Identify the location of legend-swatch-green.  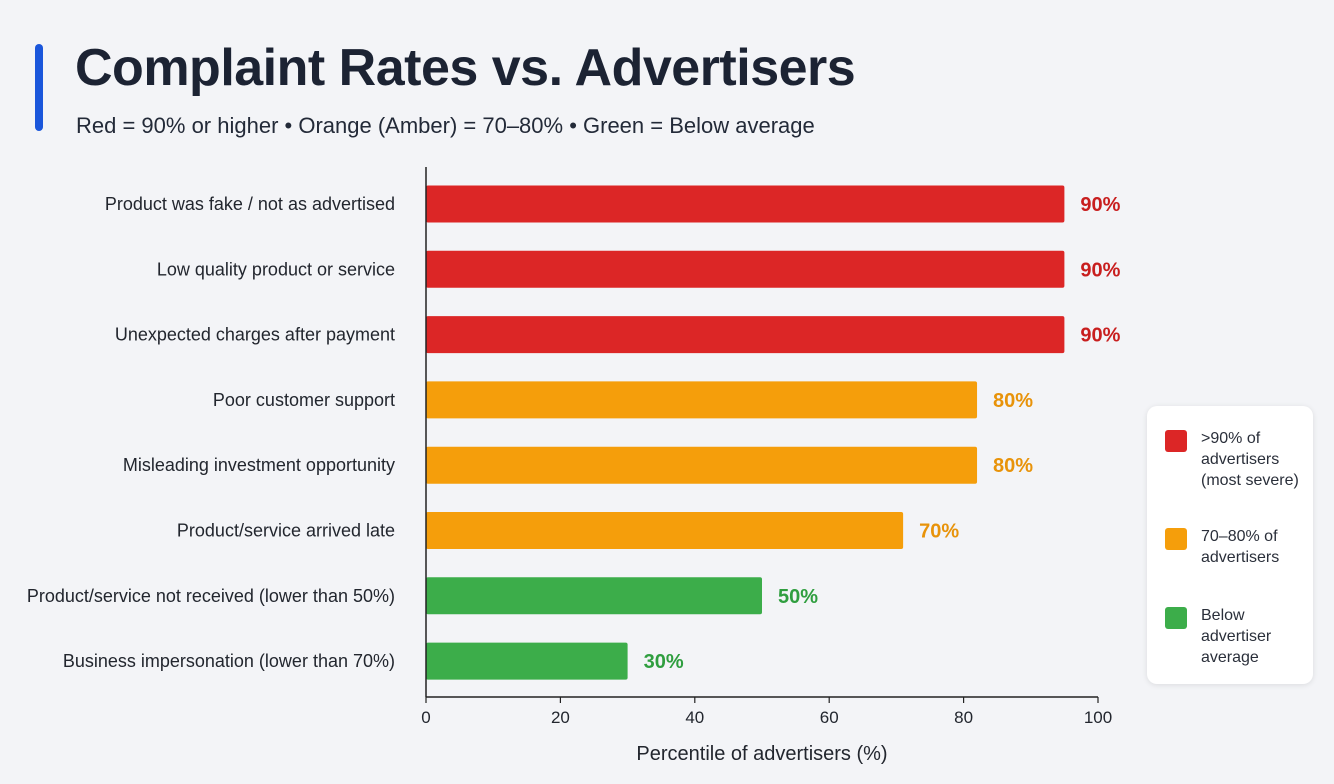
(1176, 618).